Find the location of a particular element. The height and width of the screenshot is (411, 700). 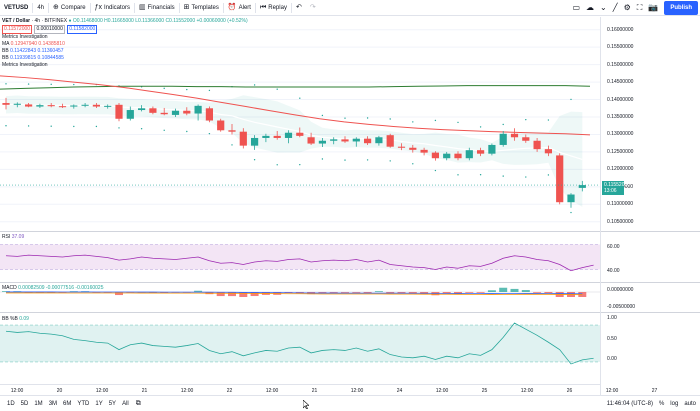

redo-button: ↷ is located at coordinates (313, 8).